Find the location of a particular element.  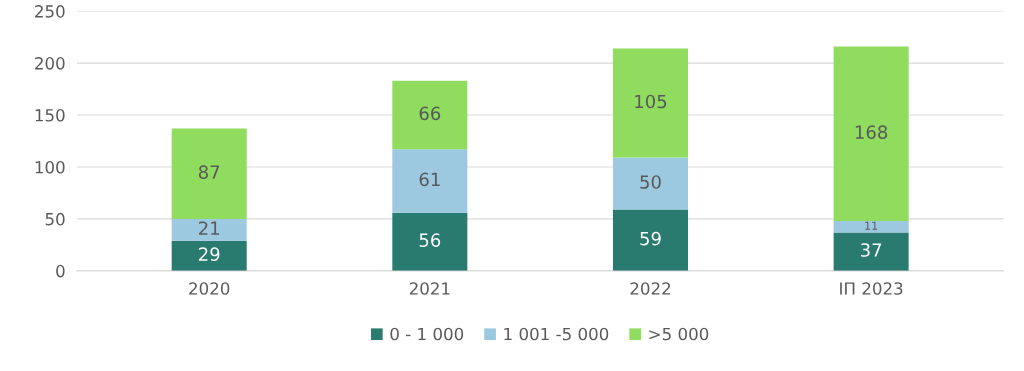

data-label: 29 is located at coordinates (209, 254).